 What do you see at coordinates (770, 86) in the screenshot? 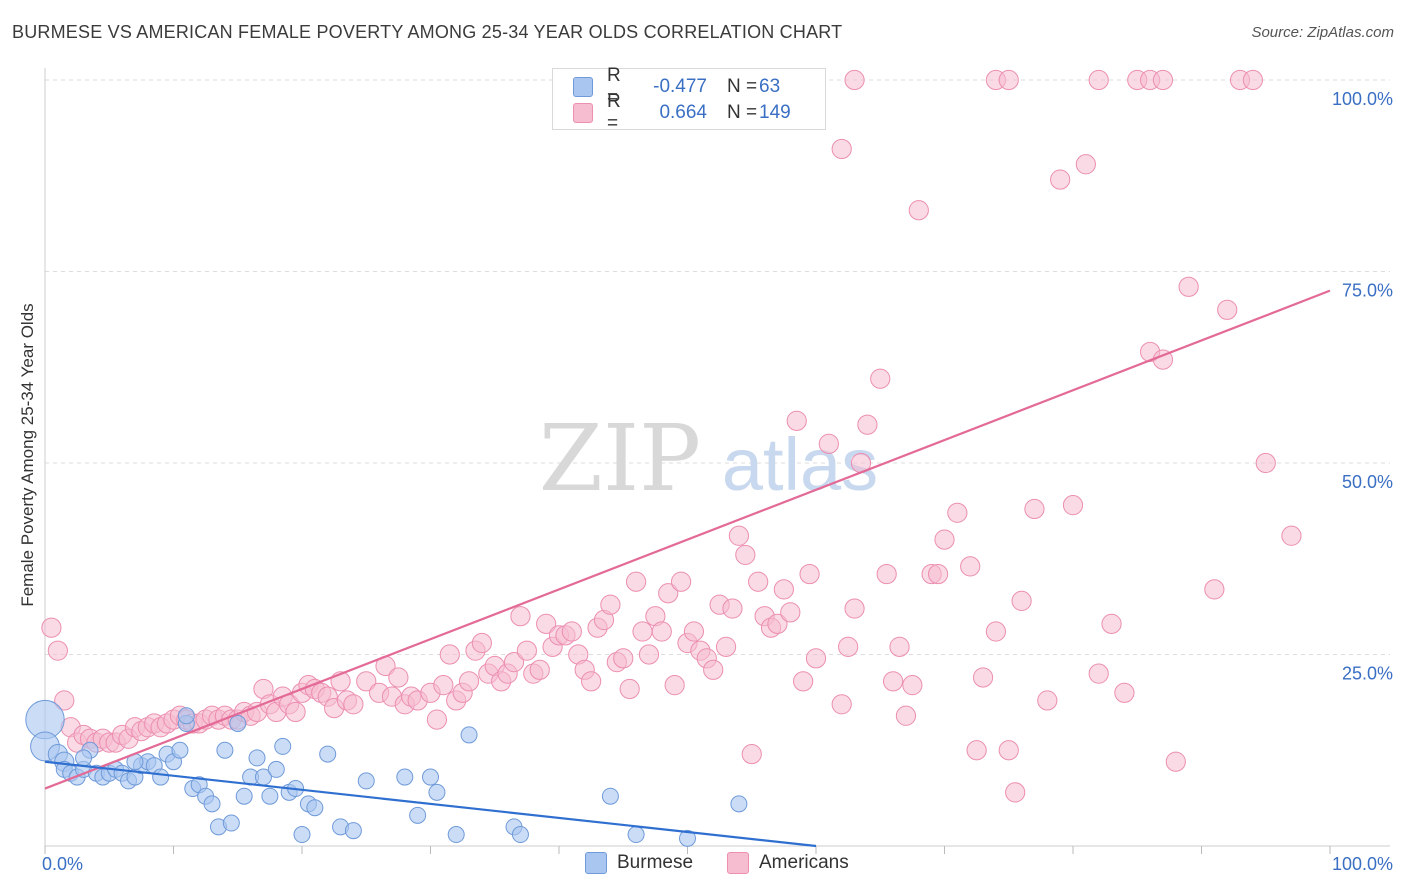
I see `legend-n-value-burmese: 63` at bounding box center [770, 86].